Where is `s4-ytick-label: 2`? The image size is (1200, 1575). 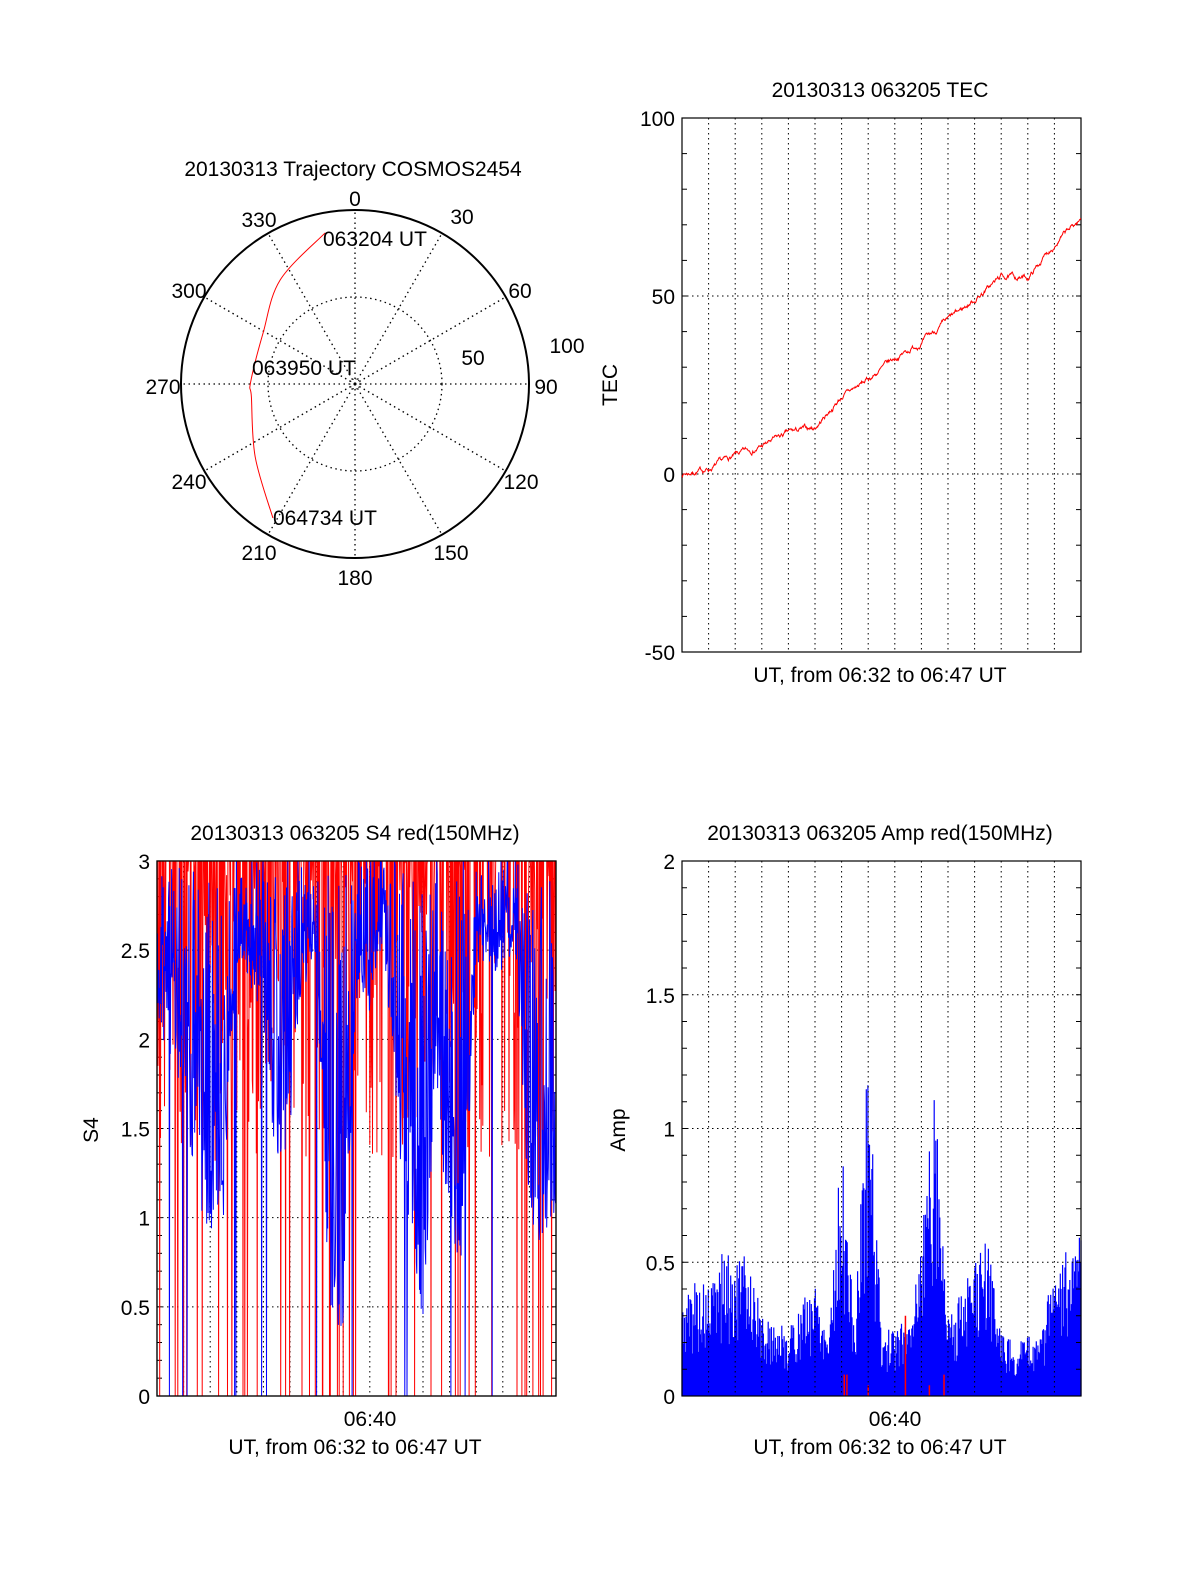
s4-ytick-label: 2 is located at coordinates (144, 1040).